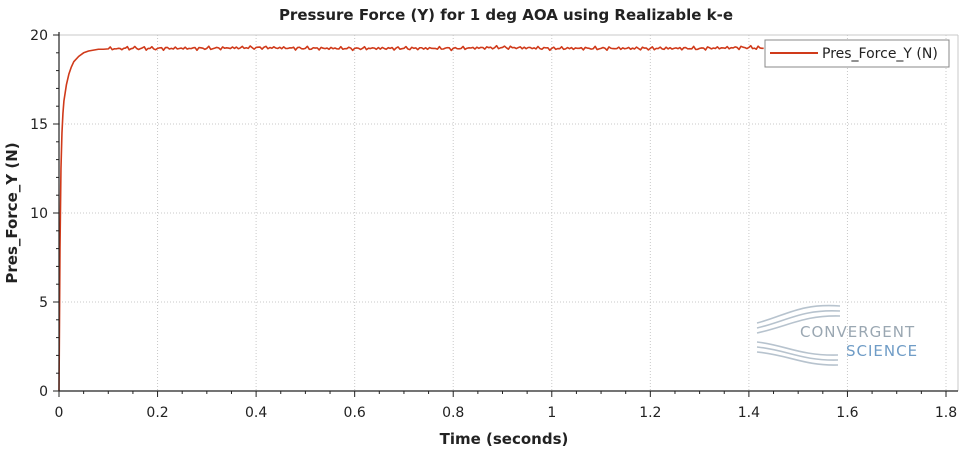 The image size is (965, 452). Describe the element at coordinates (857, 332) in the screenshot. I see `logo-text-line1: CONVERGENT` at that location.